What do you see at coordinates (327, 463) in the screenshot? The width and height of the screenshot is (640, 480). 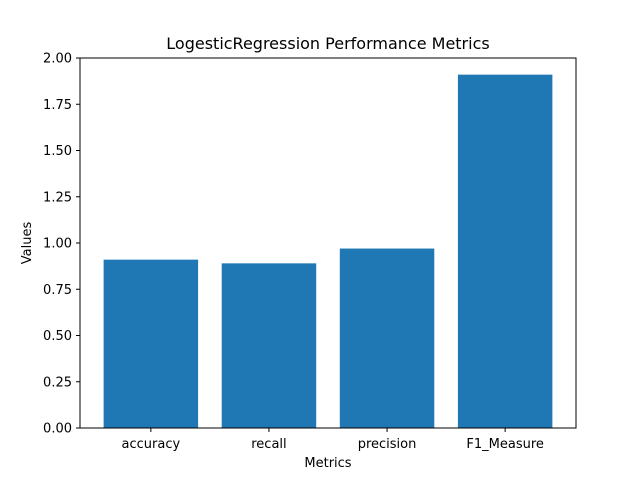 I see `x-axis-label: Metrics` at bounding box center [327, 463].